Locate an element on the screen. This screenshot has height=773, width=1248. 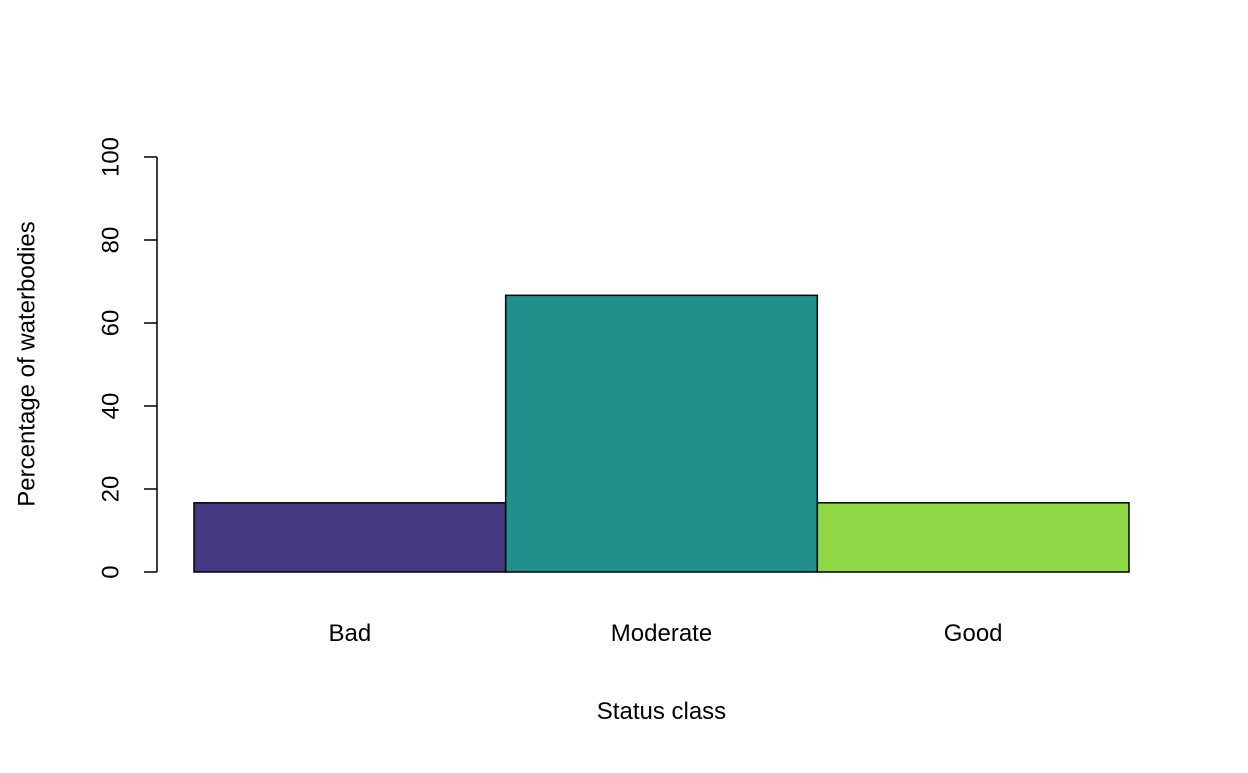
bar-good is located at coordinates (973, 537).